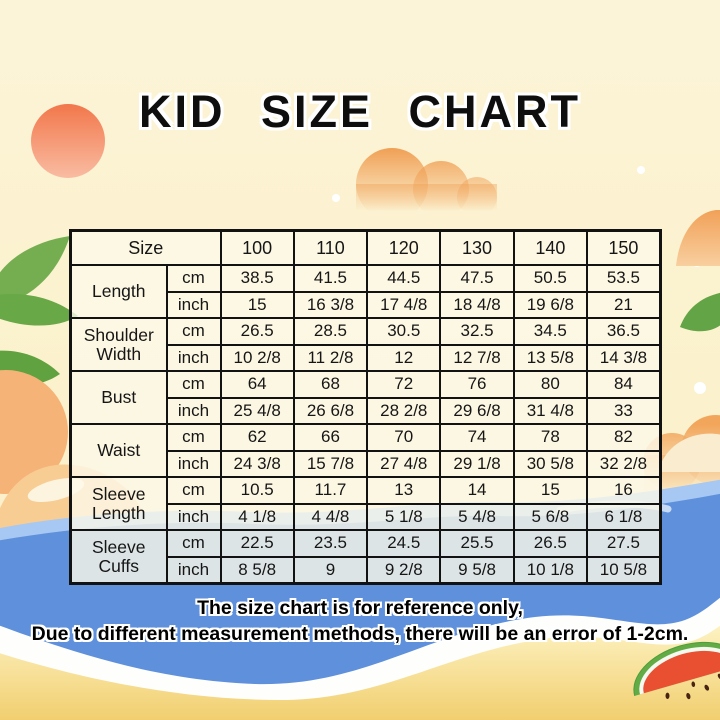  What do you see at coordinates (118, 397) in the screenshot?
I see `row-label-cell: Bust` at bounding box center [118, 397].